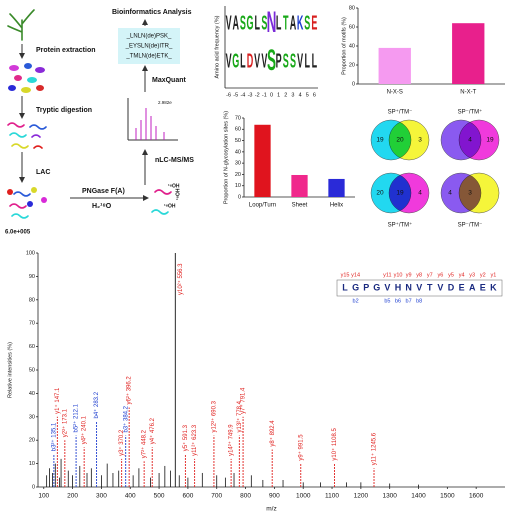 The image size is (520, 520). I want to click on deglycosylated-peptides, so click(161, 202).